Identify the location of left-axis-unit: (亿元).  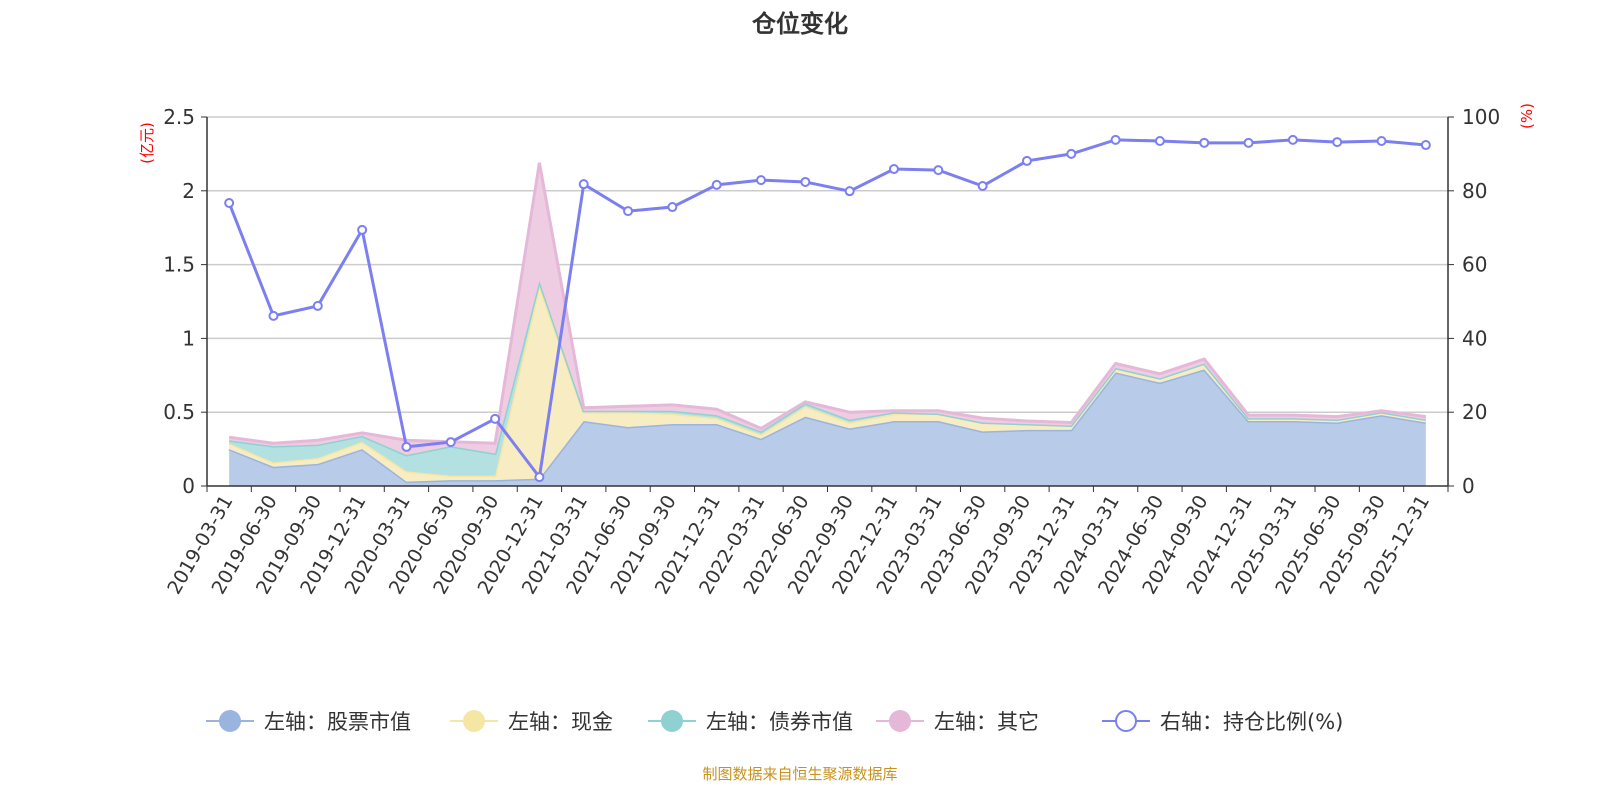
(147, 143).